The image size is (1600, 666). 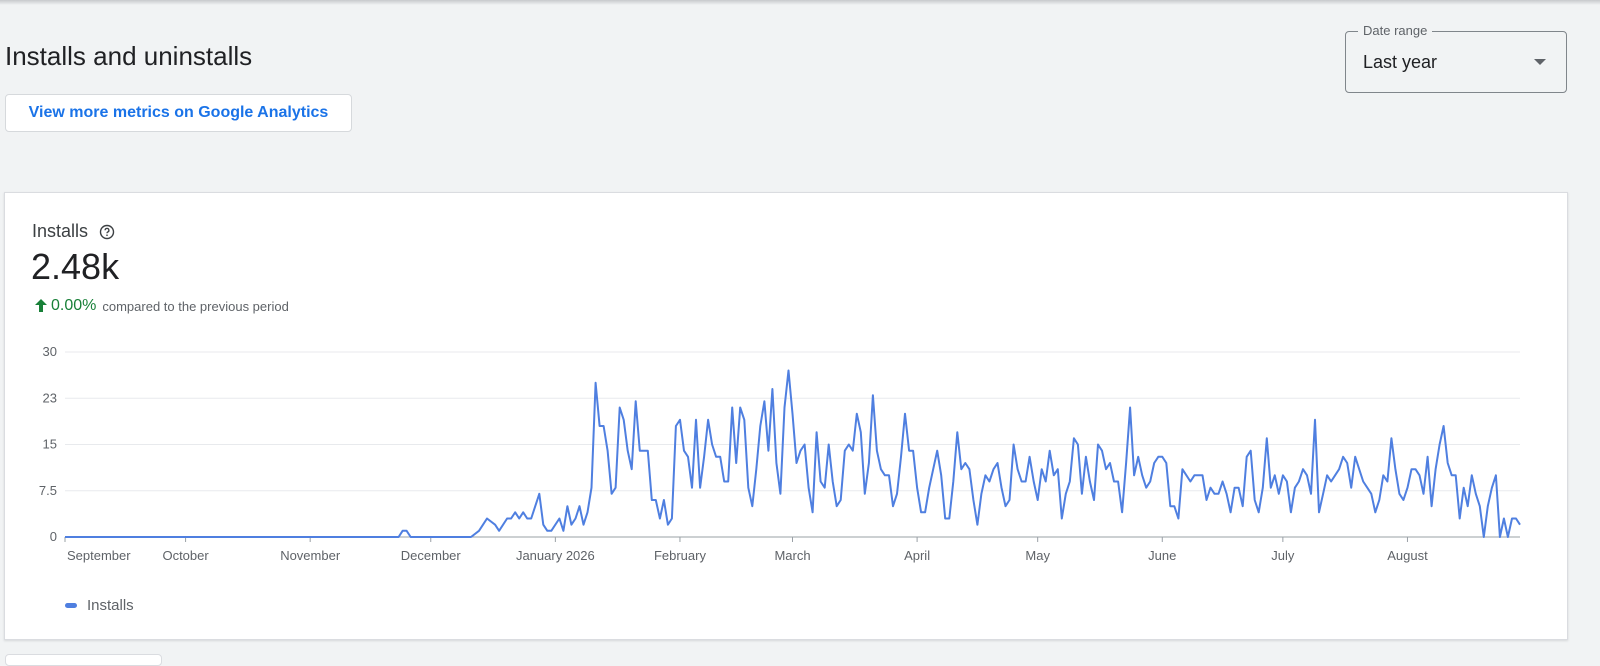 What do you see at coordinates (75, 266) in the screenshot?
I see `installs-total: 2.48k` at bounding box center [75, 266].